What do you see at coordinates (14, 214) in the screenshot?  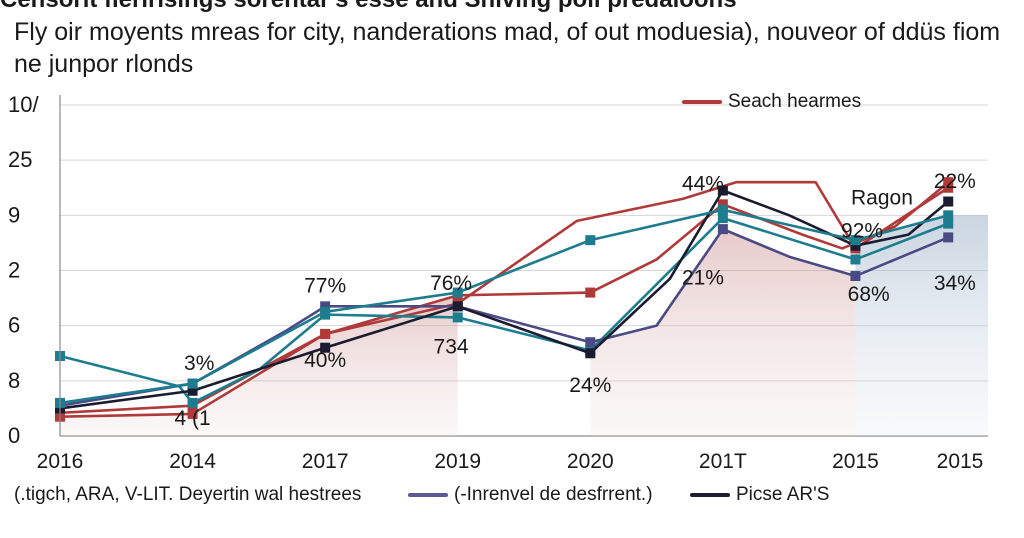 I see `y-tick-label: 9` at bounding box center [14, 214].